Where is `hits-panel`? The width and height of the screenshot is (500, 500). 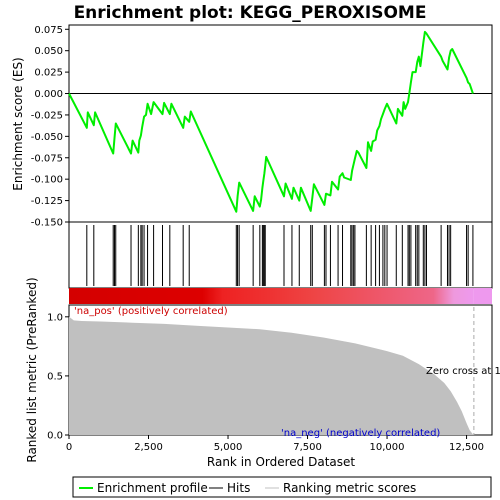 hits-panel is located at coordinates (280, 255).